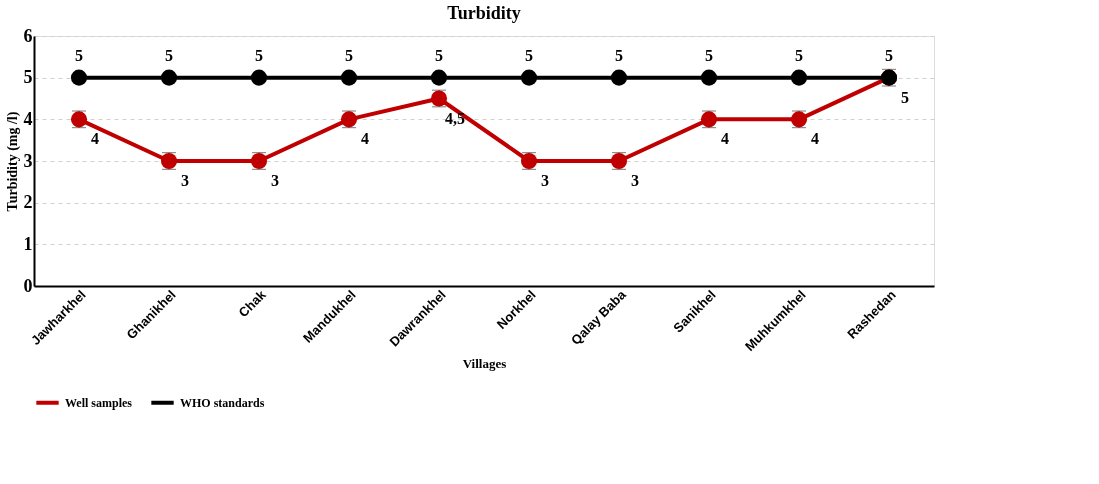 This screenshot has width=1099, height=484. Describe the element at coordinates (12, 161) in the screenshot. I see `y-axis-title: Turbidity (mg /l)` at that location.